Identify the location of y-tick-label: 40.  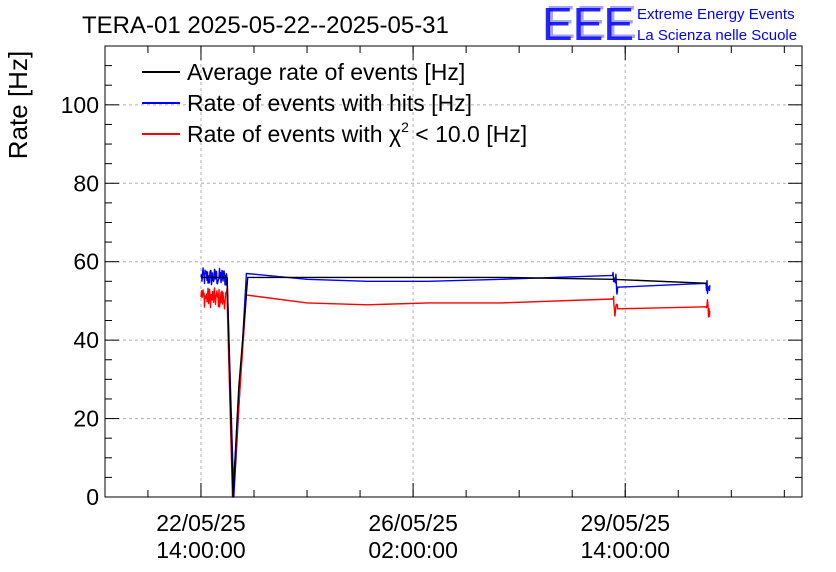
(86, 340).